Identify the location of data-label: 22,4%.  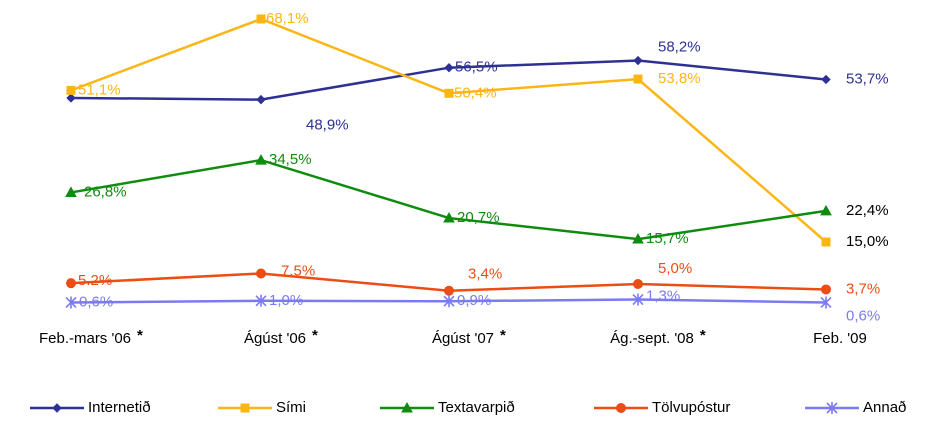
(867, 210).